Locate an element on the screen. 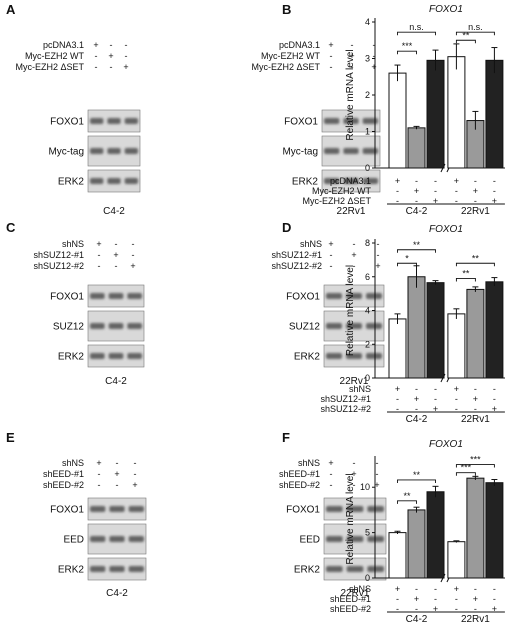 This screenshot has width=505, height=630. chart-title: FOXO1 is located at coordinates (446, 229).